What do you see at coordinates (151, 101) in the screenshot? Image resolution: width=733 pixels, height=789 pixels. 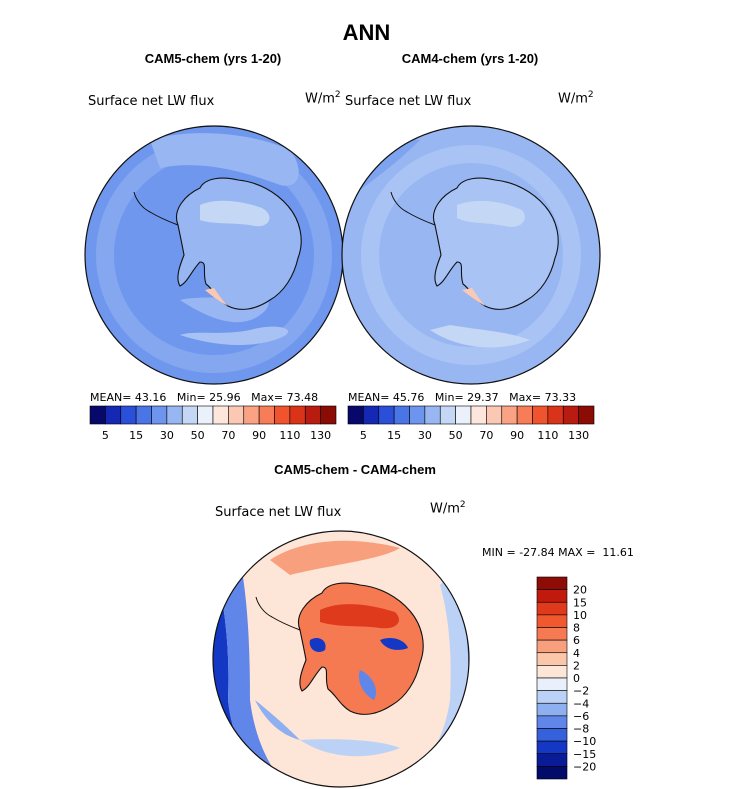 I see `panel1-variable: Surface net LW flux` at bounding box center [151, 101].